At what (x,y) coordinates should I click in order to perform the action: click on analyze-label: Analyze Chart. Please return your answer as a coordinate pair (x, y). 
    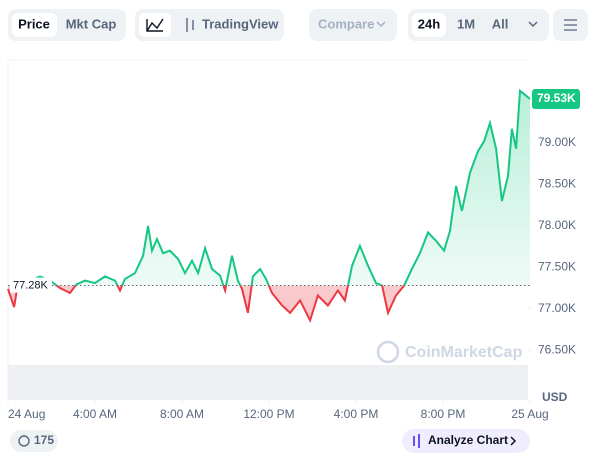
    Looking at the image, I should click on (468, 440).